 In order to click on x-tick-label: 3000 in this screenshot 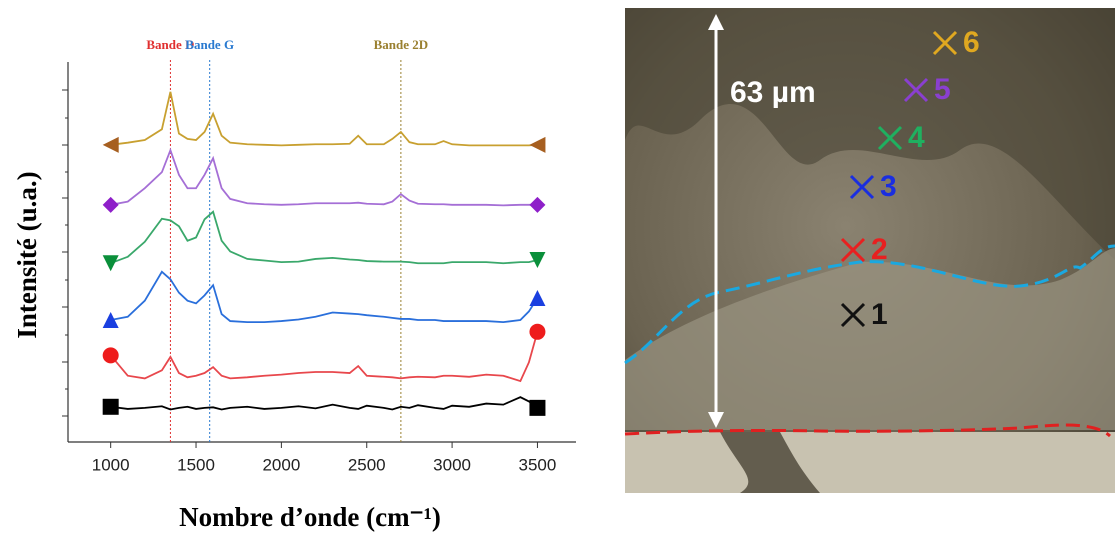, I will do `click(452, 464)`.